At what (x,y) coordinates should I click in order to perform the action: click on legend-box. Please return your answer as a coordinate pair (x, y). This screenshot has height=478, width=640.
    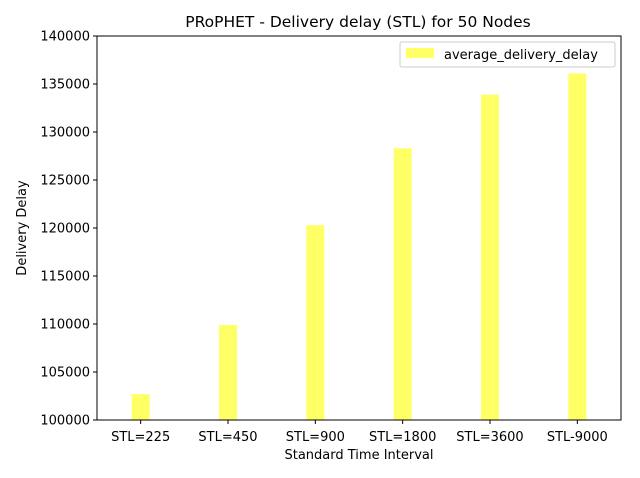
    Looking at the image, I should click on (507, 54).